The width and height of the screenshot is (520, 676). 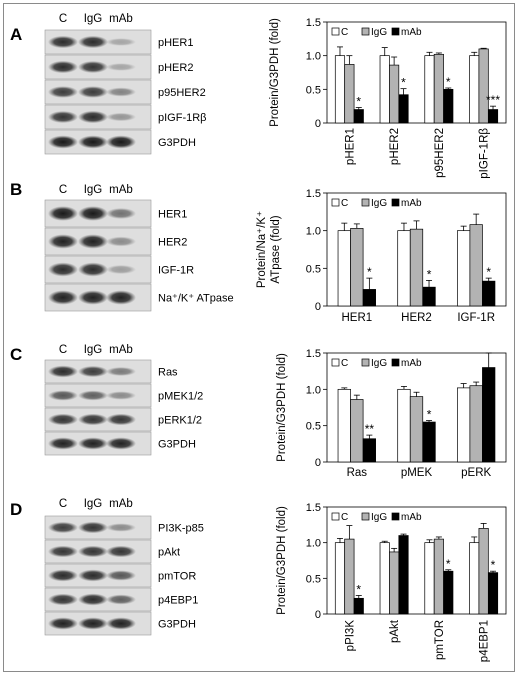 I want to click on y-axis-label: Protein/Na⁺/K⁺ ATpase (fold), so click(x=269, y=249).